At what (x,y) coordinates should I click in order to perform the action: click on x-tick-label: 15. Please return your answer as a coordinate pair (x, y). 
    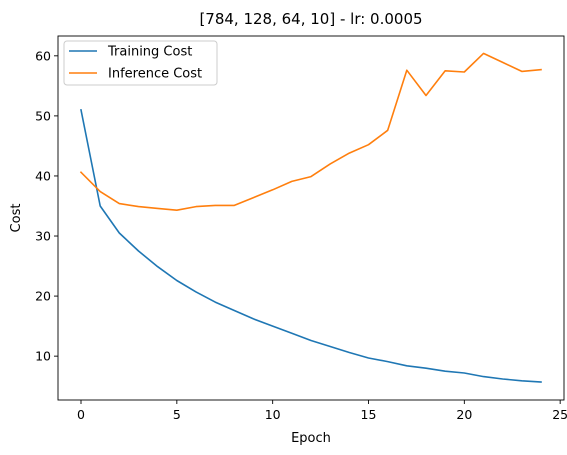
    Looking at the image, I should click on (369, 414).